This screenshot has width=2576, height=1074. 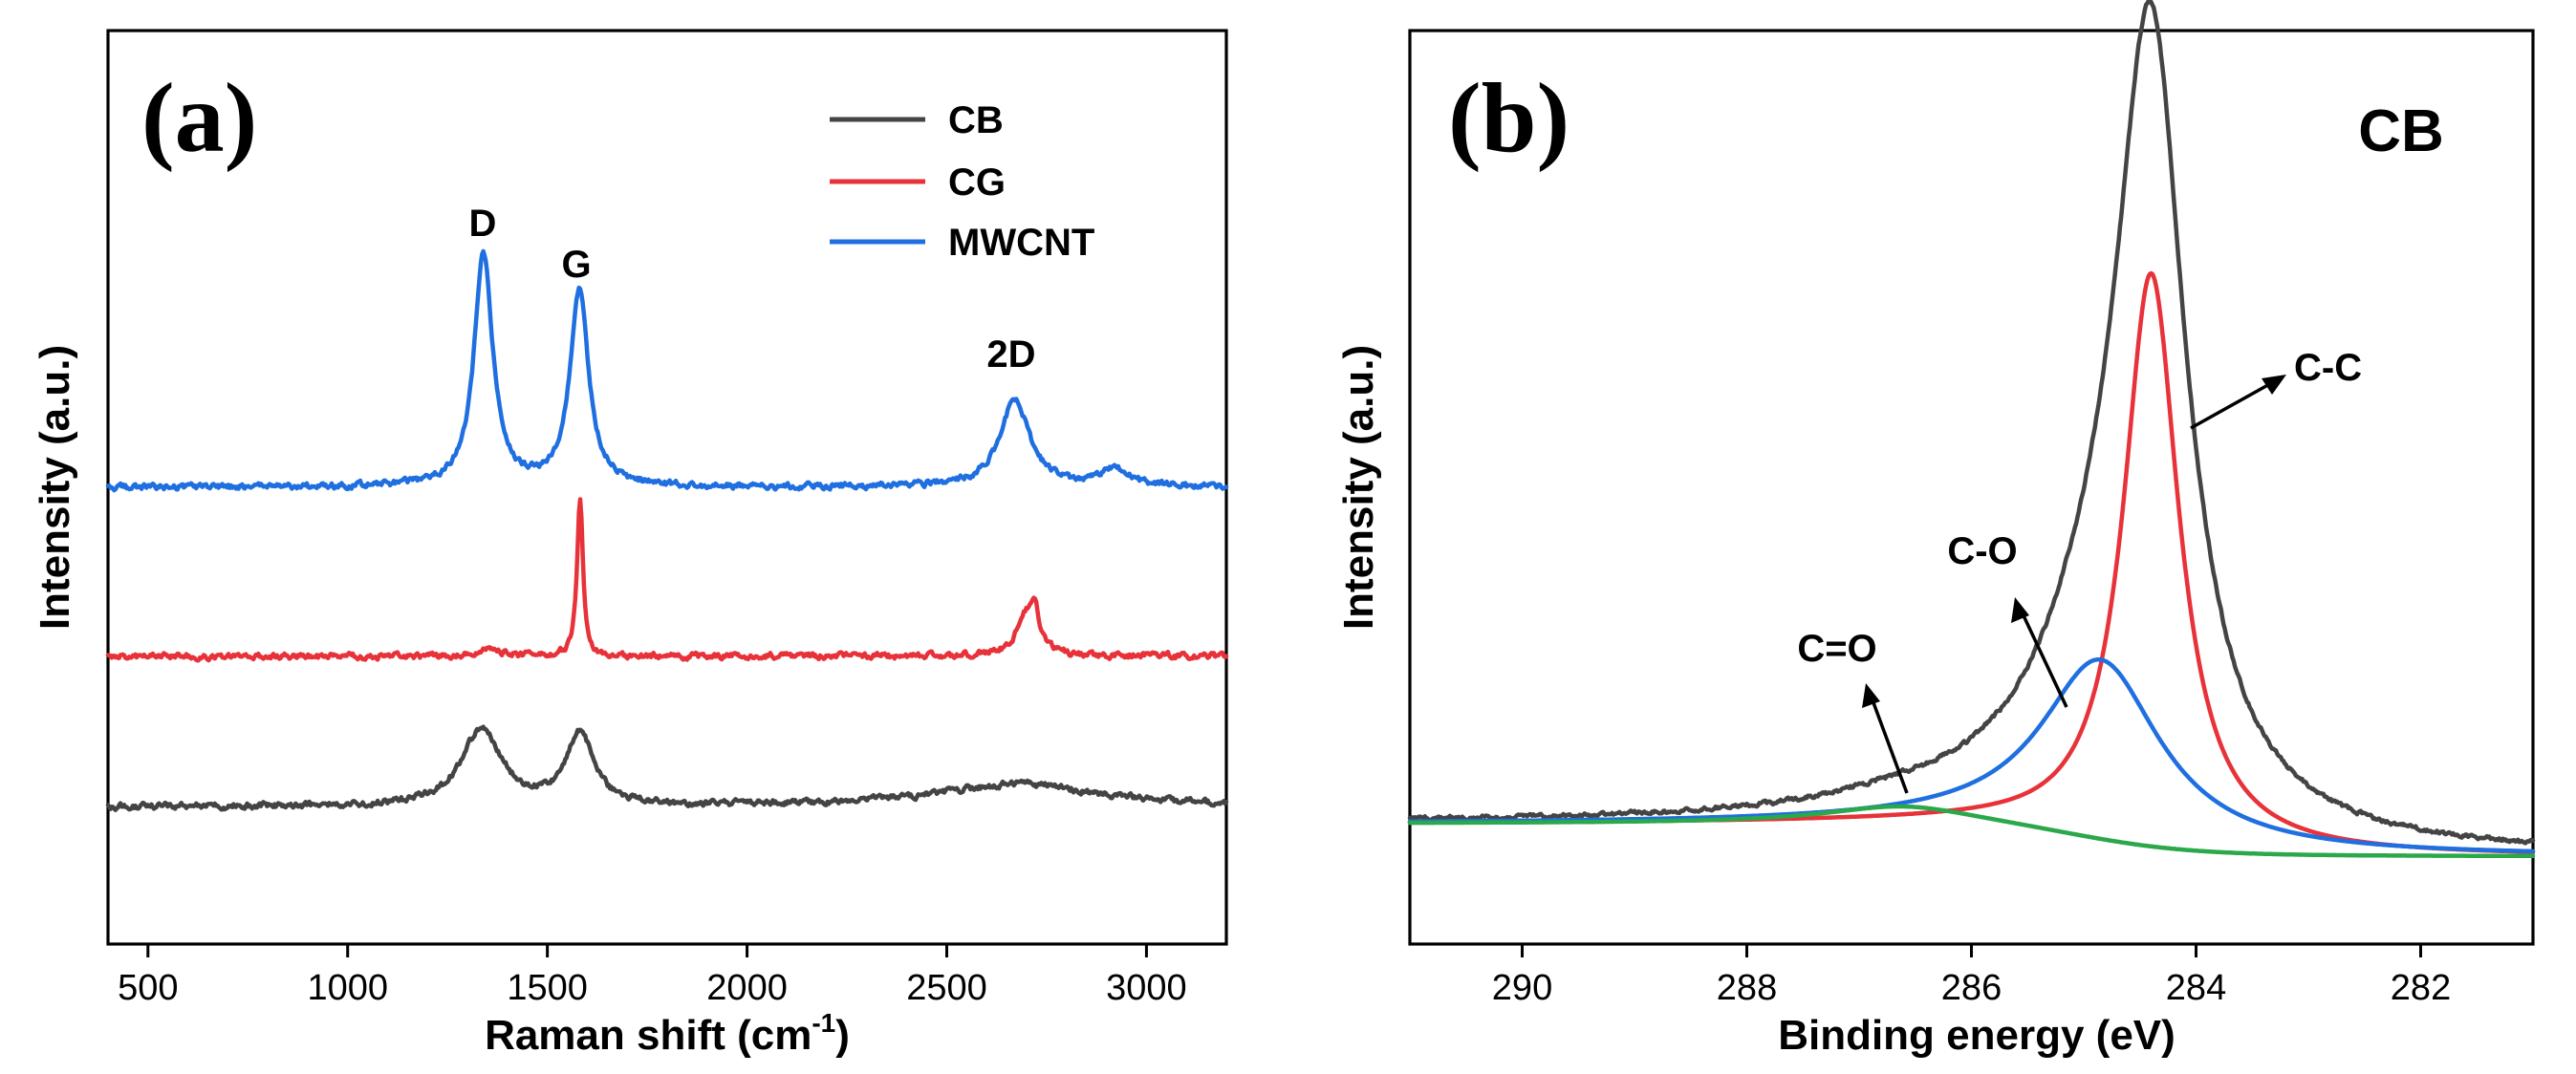 I want to click on raman-y-axis-title: Intensity (a.u.), so click(x=55, y=487).